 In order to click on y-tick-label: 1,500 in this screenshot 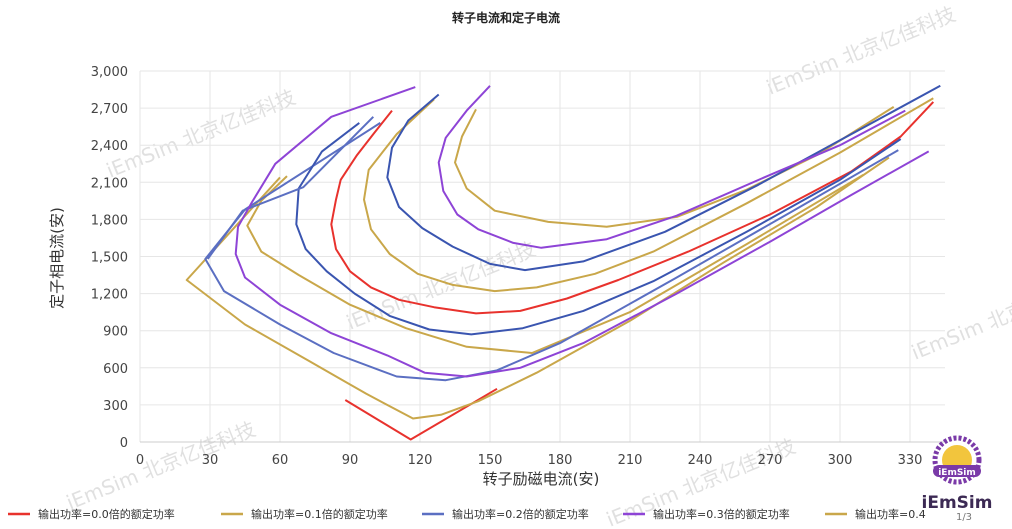, I will do `click(109, 258)`.